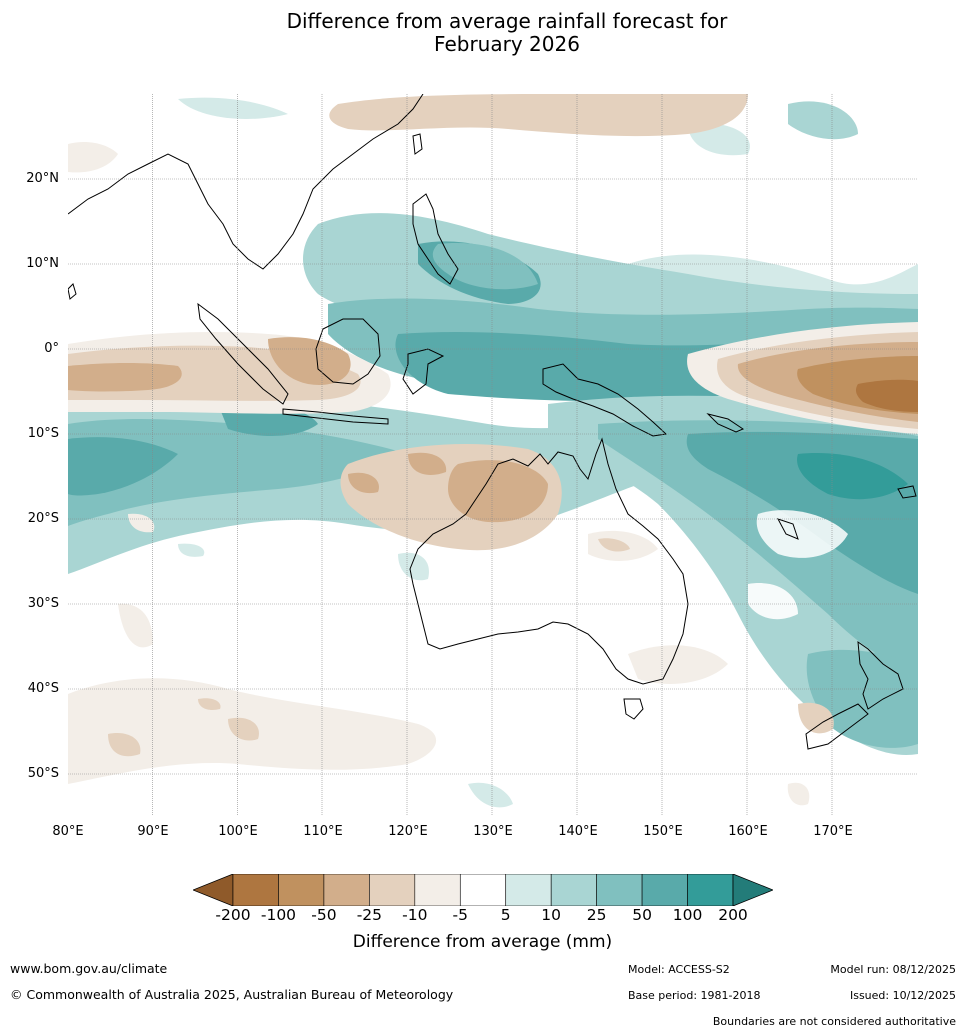 The height and width of the screenshot is (1035, 965). Describe the element at coordinates (243, 353) in the screenshot. I see `sumatra-coast` at that location.